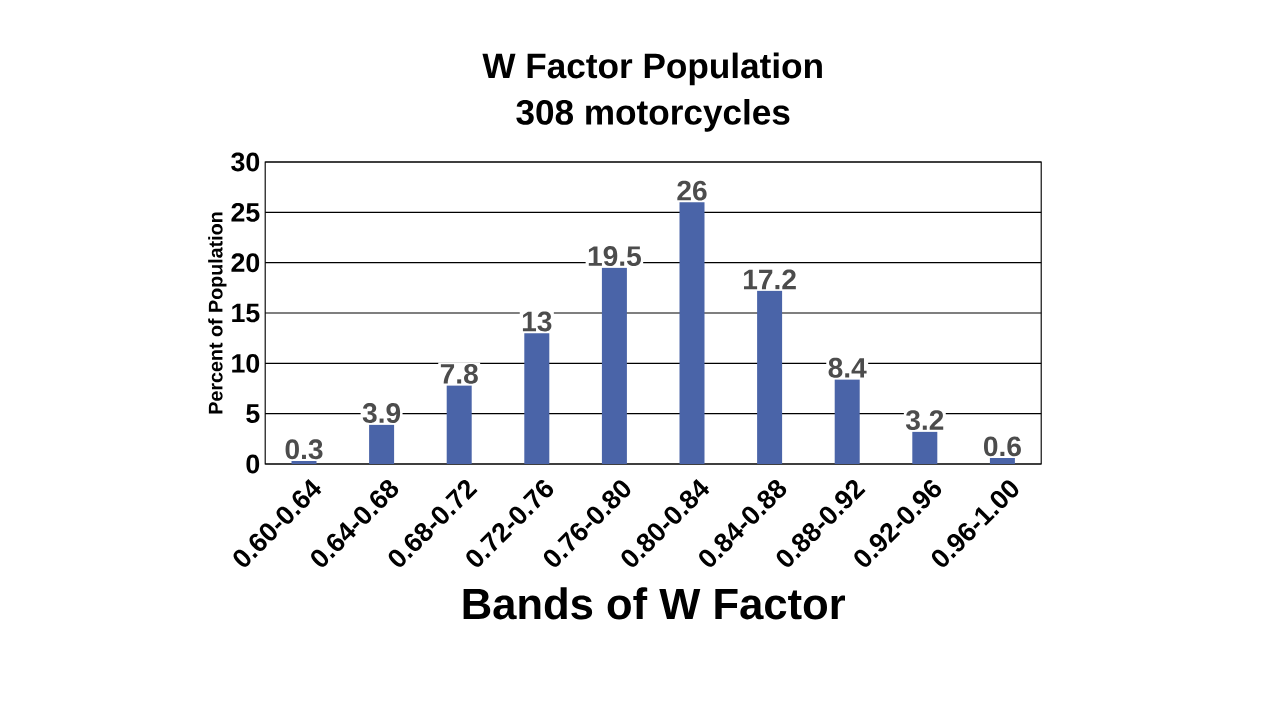 The image size is (1280, 720). What do you see at coordinates (653, 115) in the screenshot?
I see `chart-subtitle: 308 motorcycles` at bounding box center [653, 115].